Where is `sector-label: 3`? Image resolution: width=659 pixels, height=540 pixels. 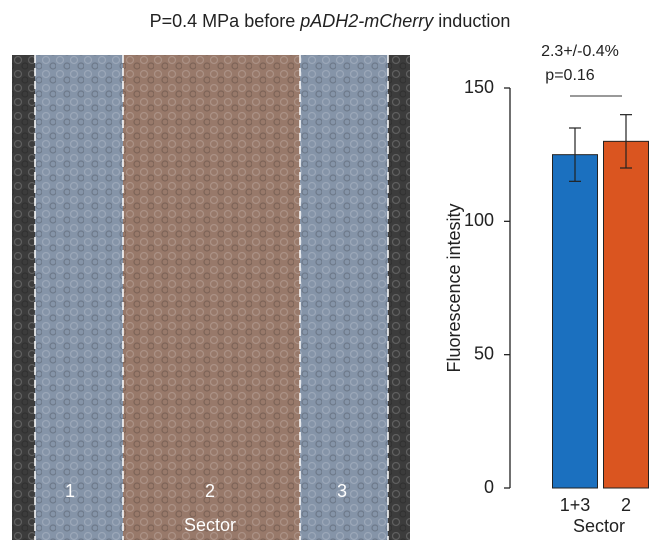
sector-label: 3 is located at coordinates (342, 491).